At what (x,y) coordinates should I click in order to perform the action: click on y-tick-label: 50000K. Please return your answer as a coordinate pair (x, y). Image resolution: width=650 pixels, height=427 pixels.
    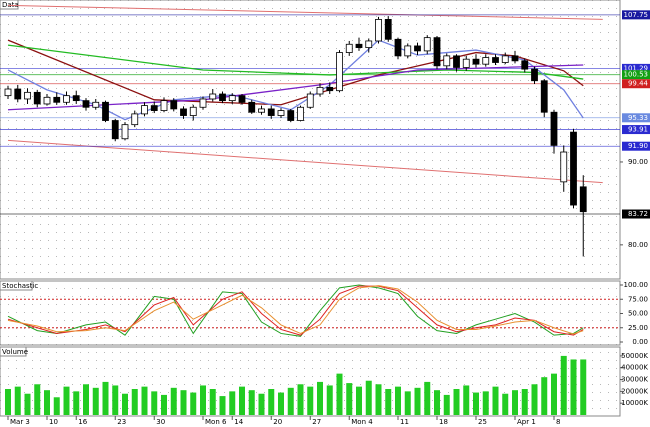
    Looking at the image, I should click on (634, 356).